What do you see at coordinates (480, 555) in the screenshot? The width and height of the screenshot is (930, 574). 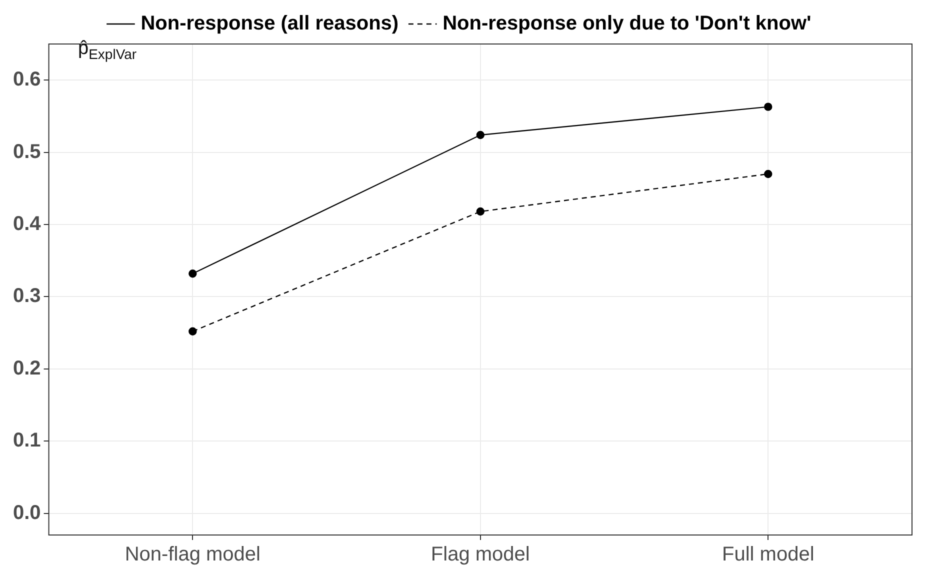 I see `x-tick-label: Flag model` at bounding box center [480, 555].